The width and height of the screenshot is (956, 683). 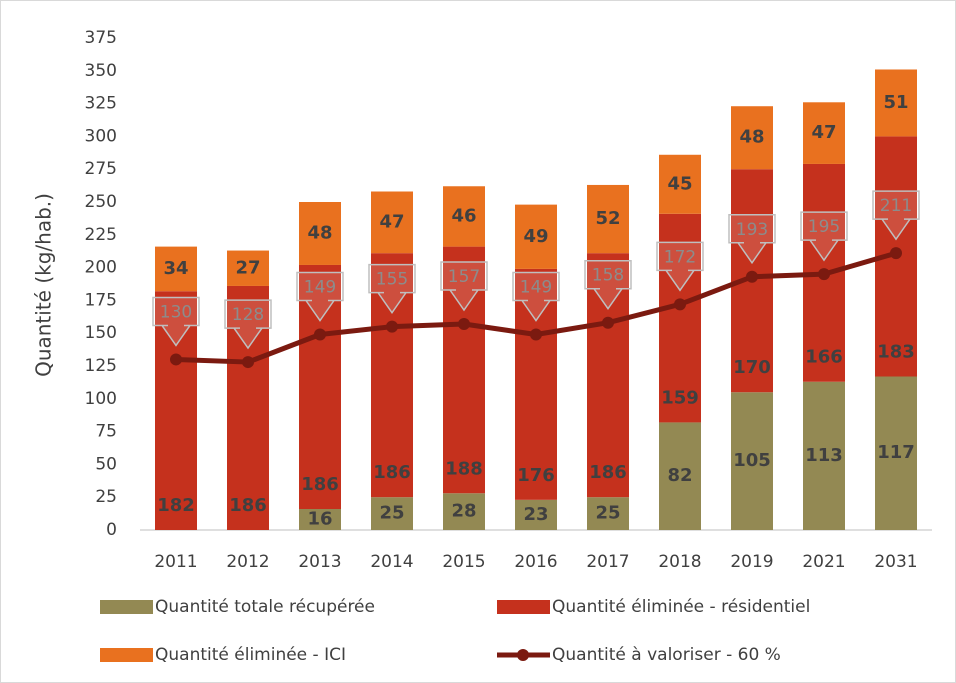 What do you see at coordinates (44, 285) in the screenshot?
I see `y-axis-title: Quantité (kg/hab.)` at bounding box center [44, 285].